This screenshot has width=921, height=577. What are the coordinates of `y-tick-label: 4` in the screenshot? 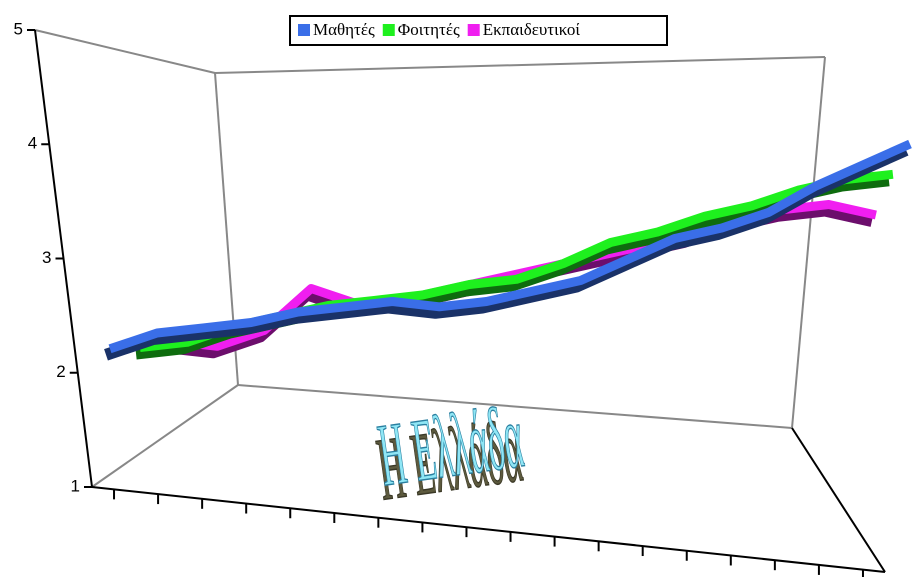 It's located at (32, 143).